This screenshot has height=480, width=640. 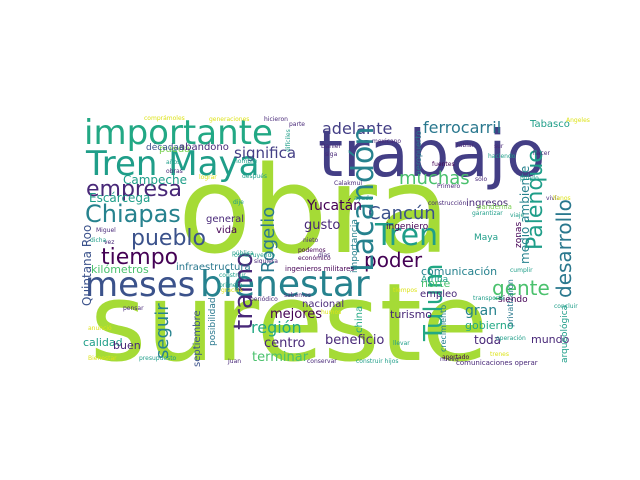 I want to click on cloud-word: humos, so click(x=331, y=312).